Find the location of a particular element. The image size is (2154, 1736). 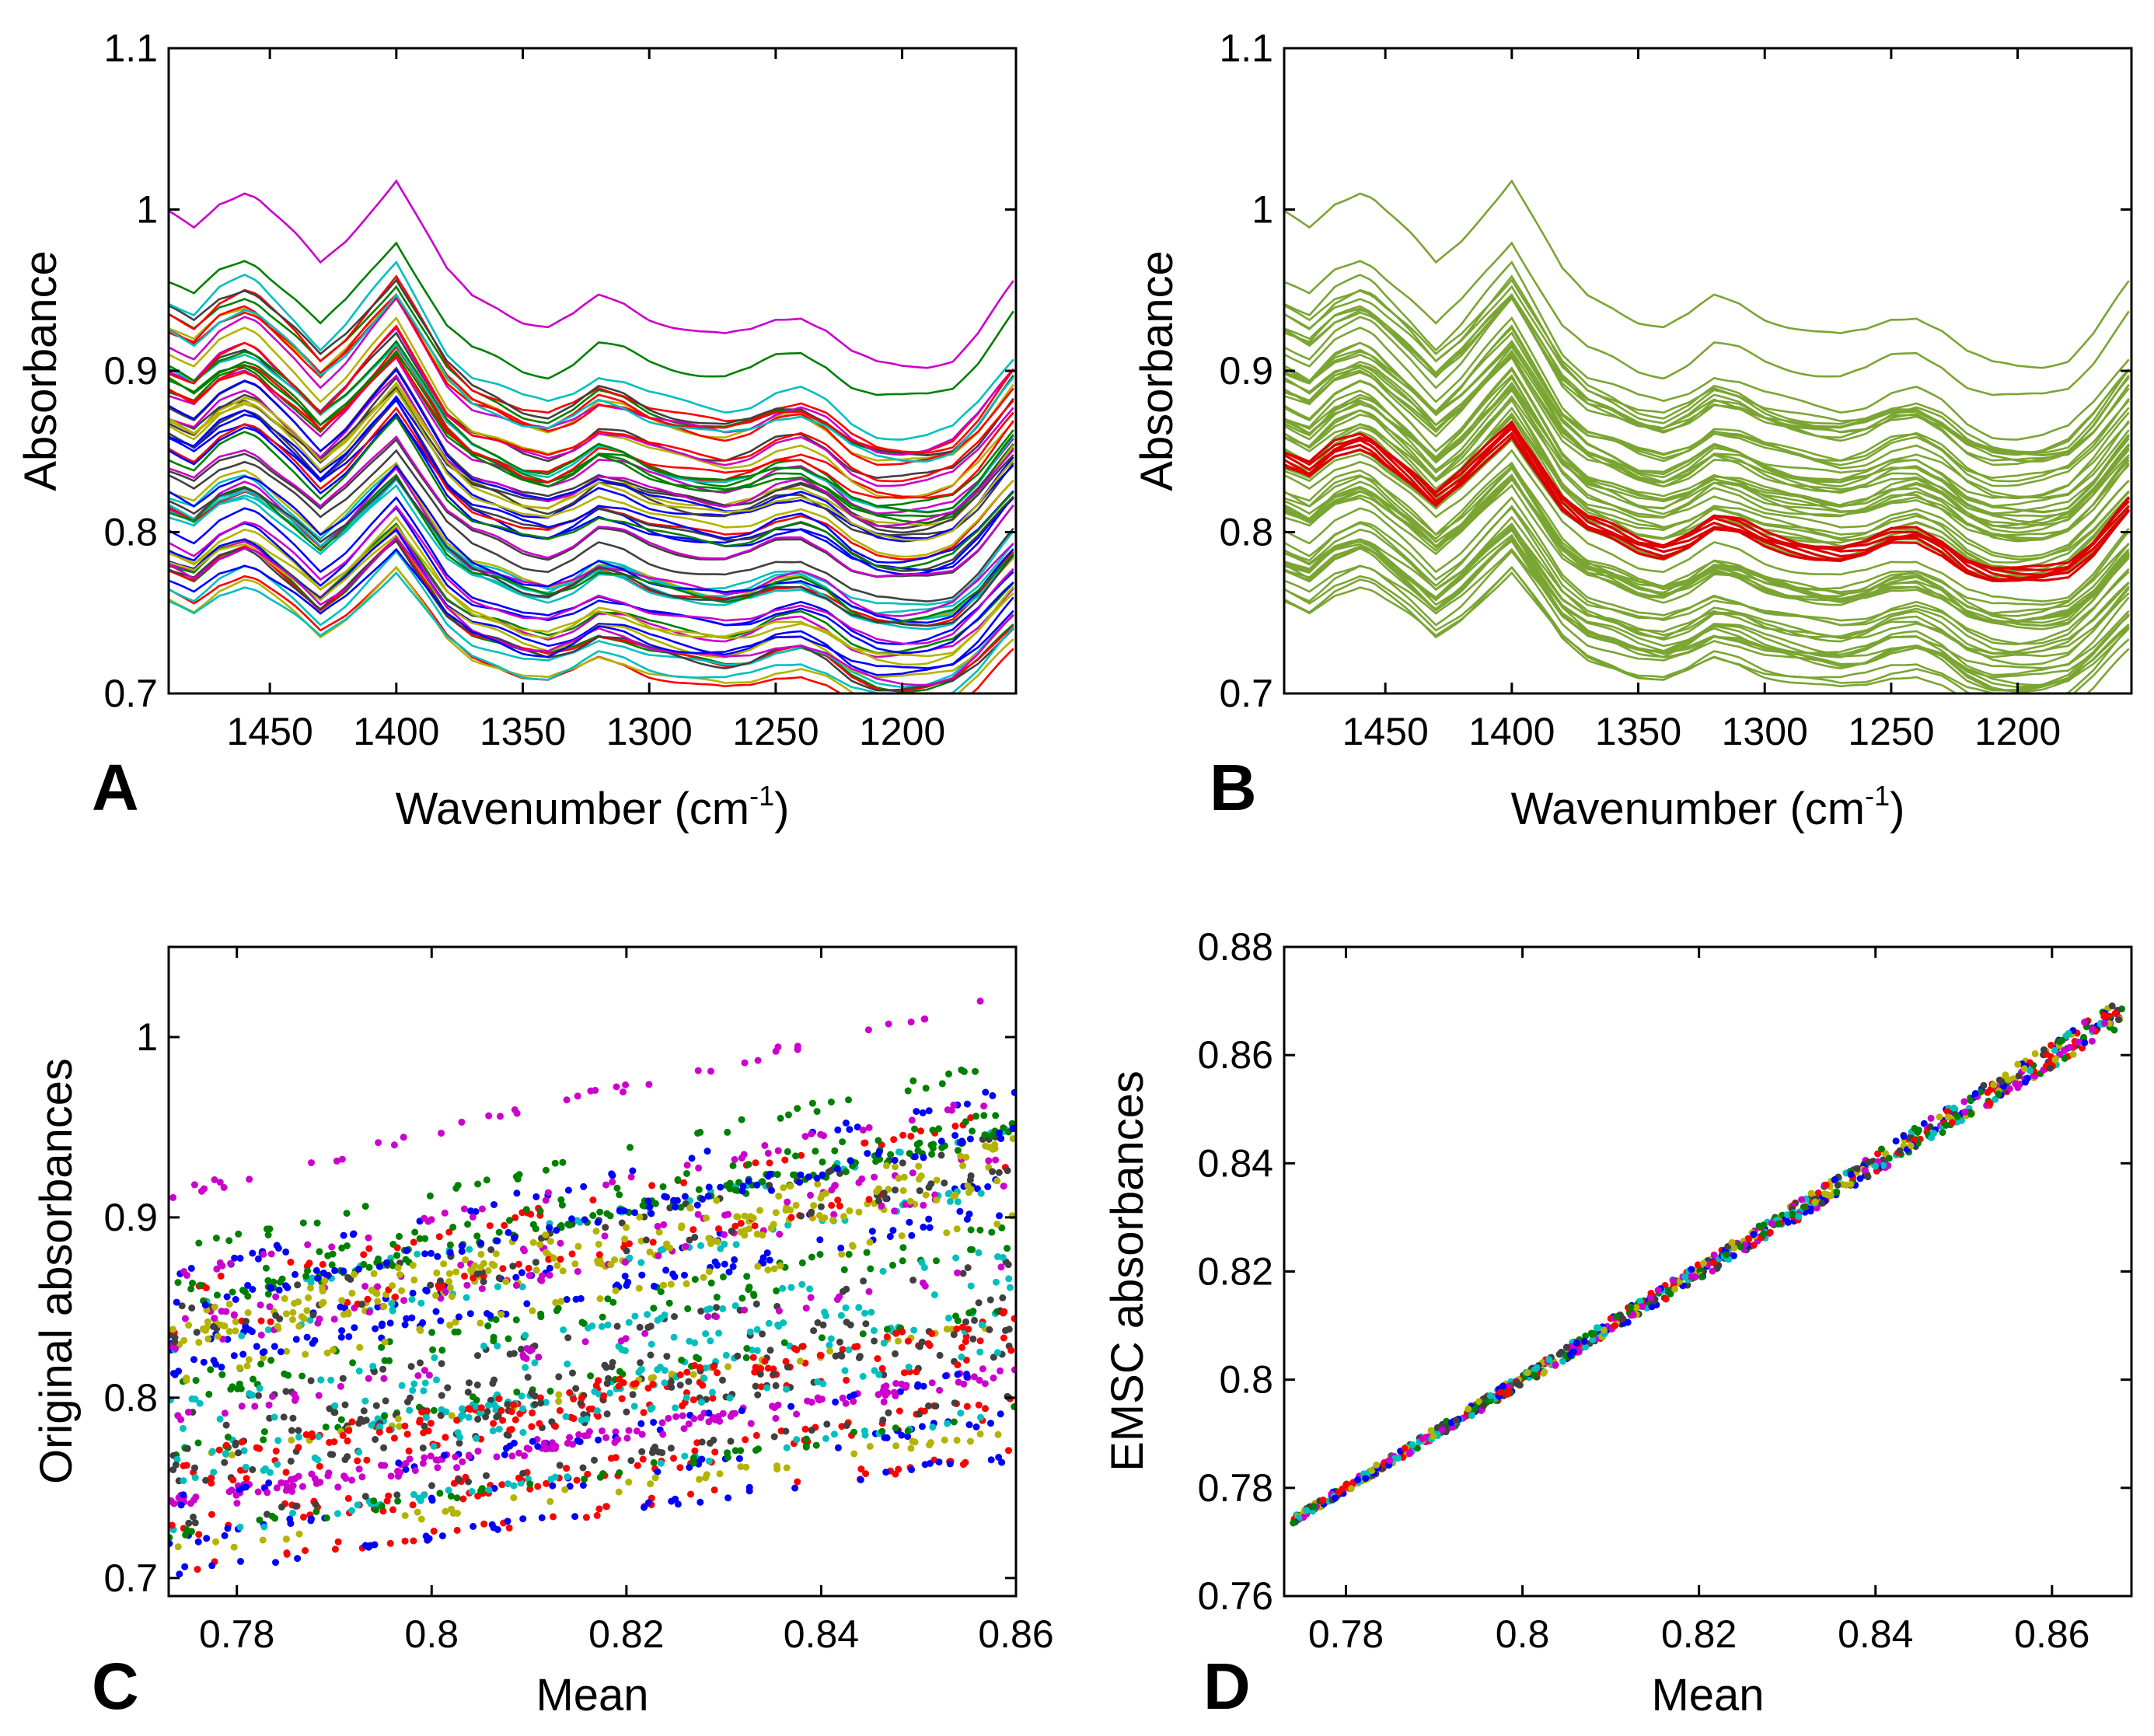

x-tick-label: 1450 is located at coordinates (1385, 731).